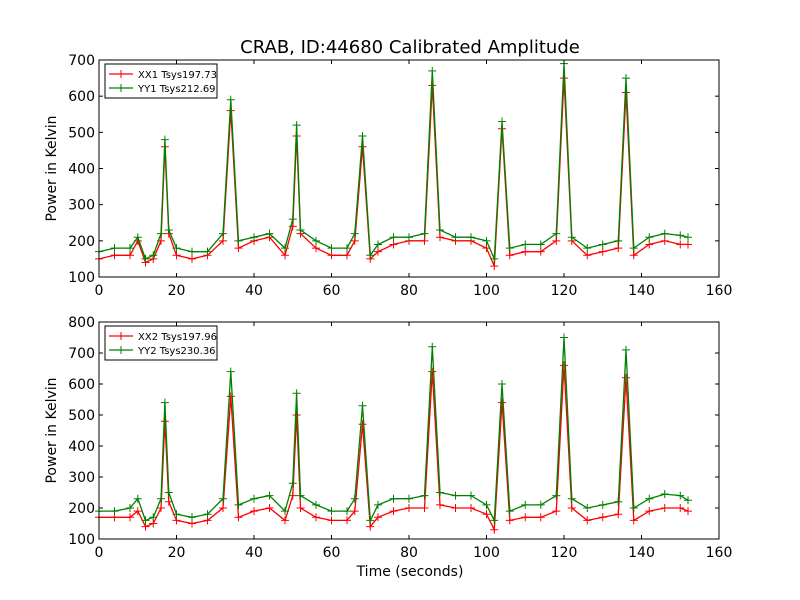 The height and width of the screenshot is (600, 800). I want to click on x-tick-label: 100, so click(486, 291).